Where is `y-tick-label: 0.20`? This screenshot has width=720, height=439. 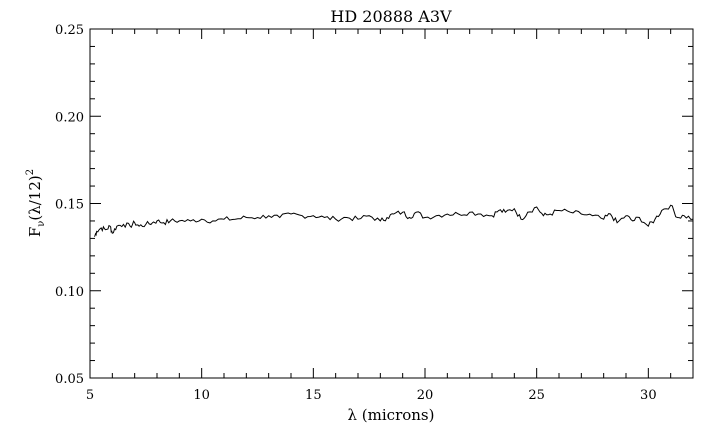 y-tick-label: 0.20 is located at coordinates (69, 117).